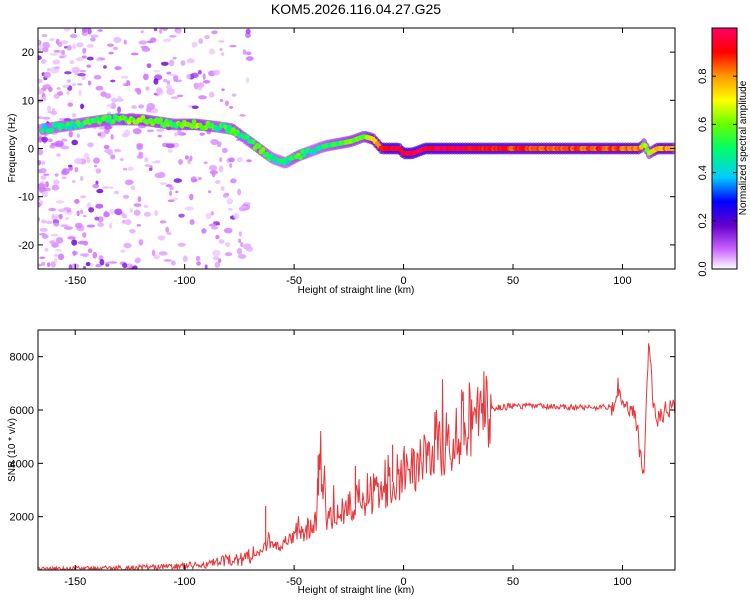 The height and width of the screenshot is (600, 750). What do you see at coordinates (26, 246) in the screenshot?
I see `spectrogram-y-tick-label: -20` at bounding box center [26, 246].